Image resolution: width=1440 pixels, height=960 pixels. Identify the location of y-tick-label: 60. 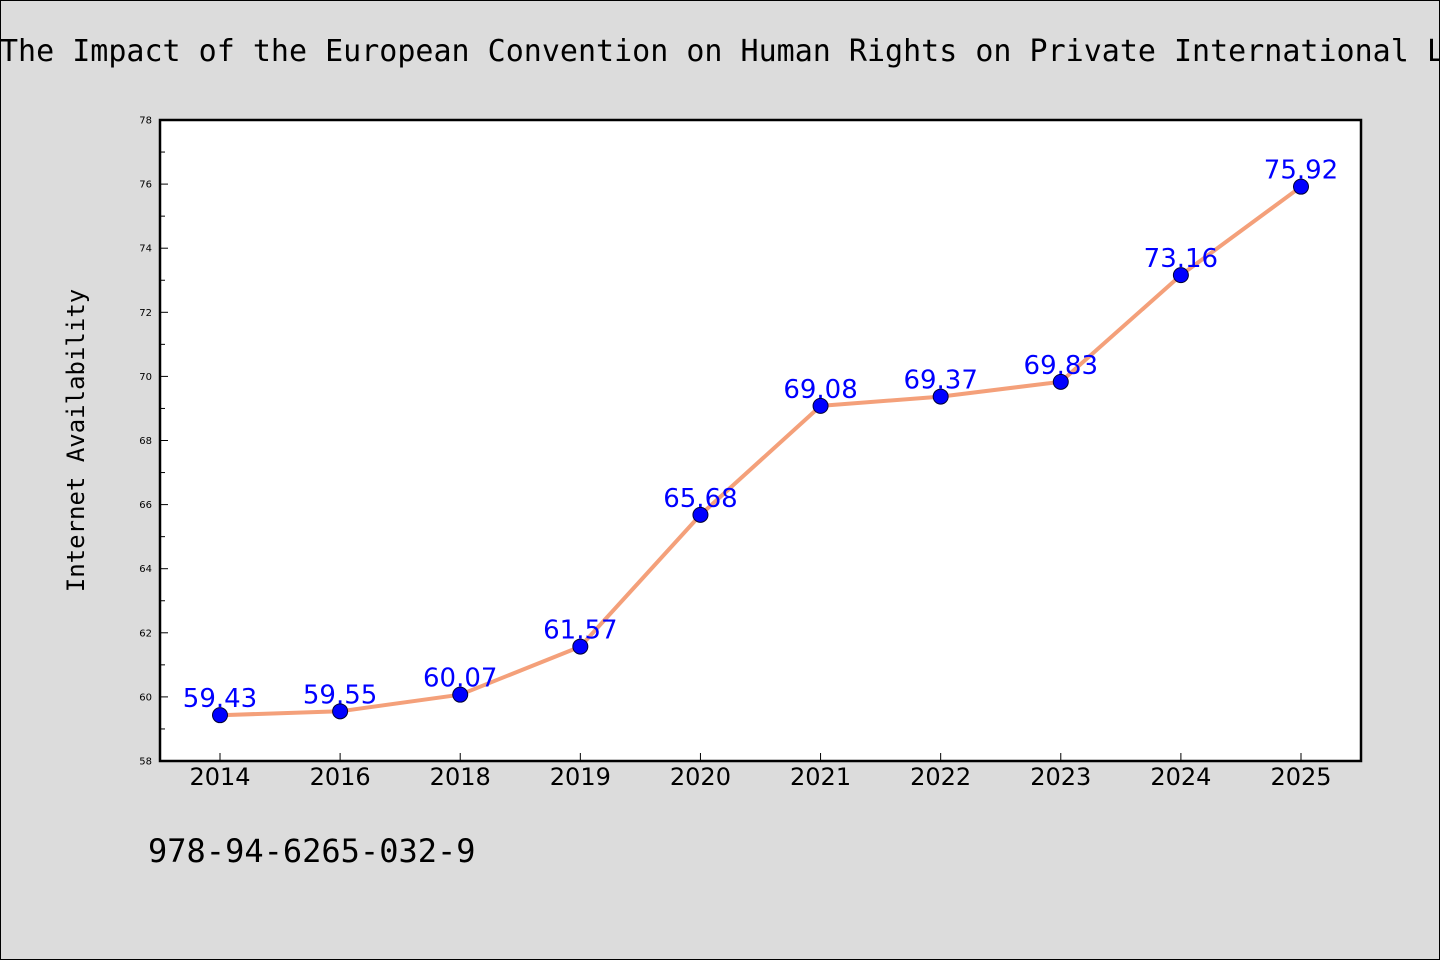
(145, 697).